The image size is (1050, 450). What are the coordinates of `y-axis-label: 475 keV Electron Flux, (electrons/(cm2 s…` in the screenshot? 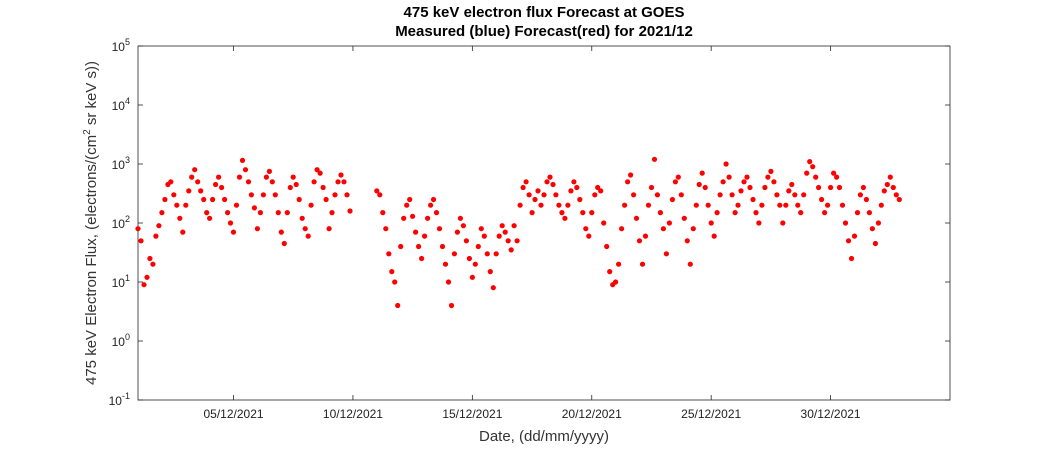 It's located at (92, 223).